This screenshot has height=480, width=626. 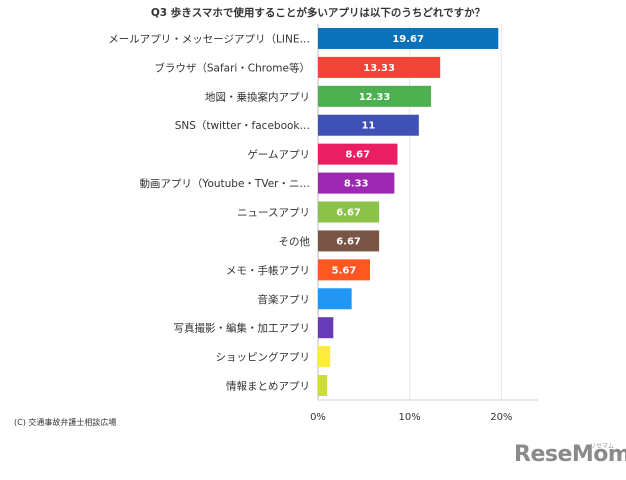 I want to click on resemom-logo: ReseMom, so click(x=570, y=454).